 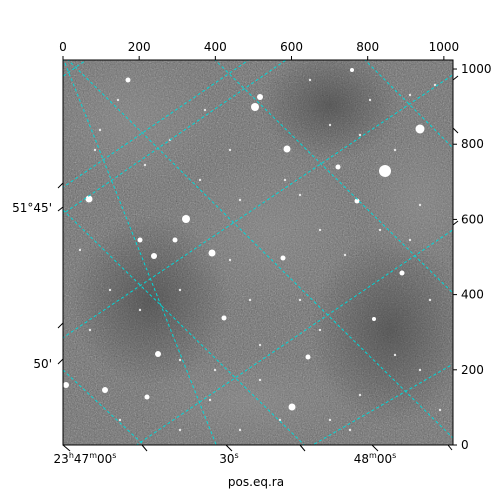 What do you see at coordinates (476, 69) in the screenshot?
I see `y-pixel-tick-label: 1000` at bounding box center [476, 69].